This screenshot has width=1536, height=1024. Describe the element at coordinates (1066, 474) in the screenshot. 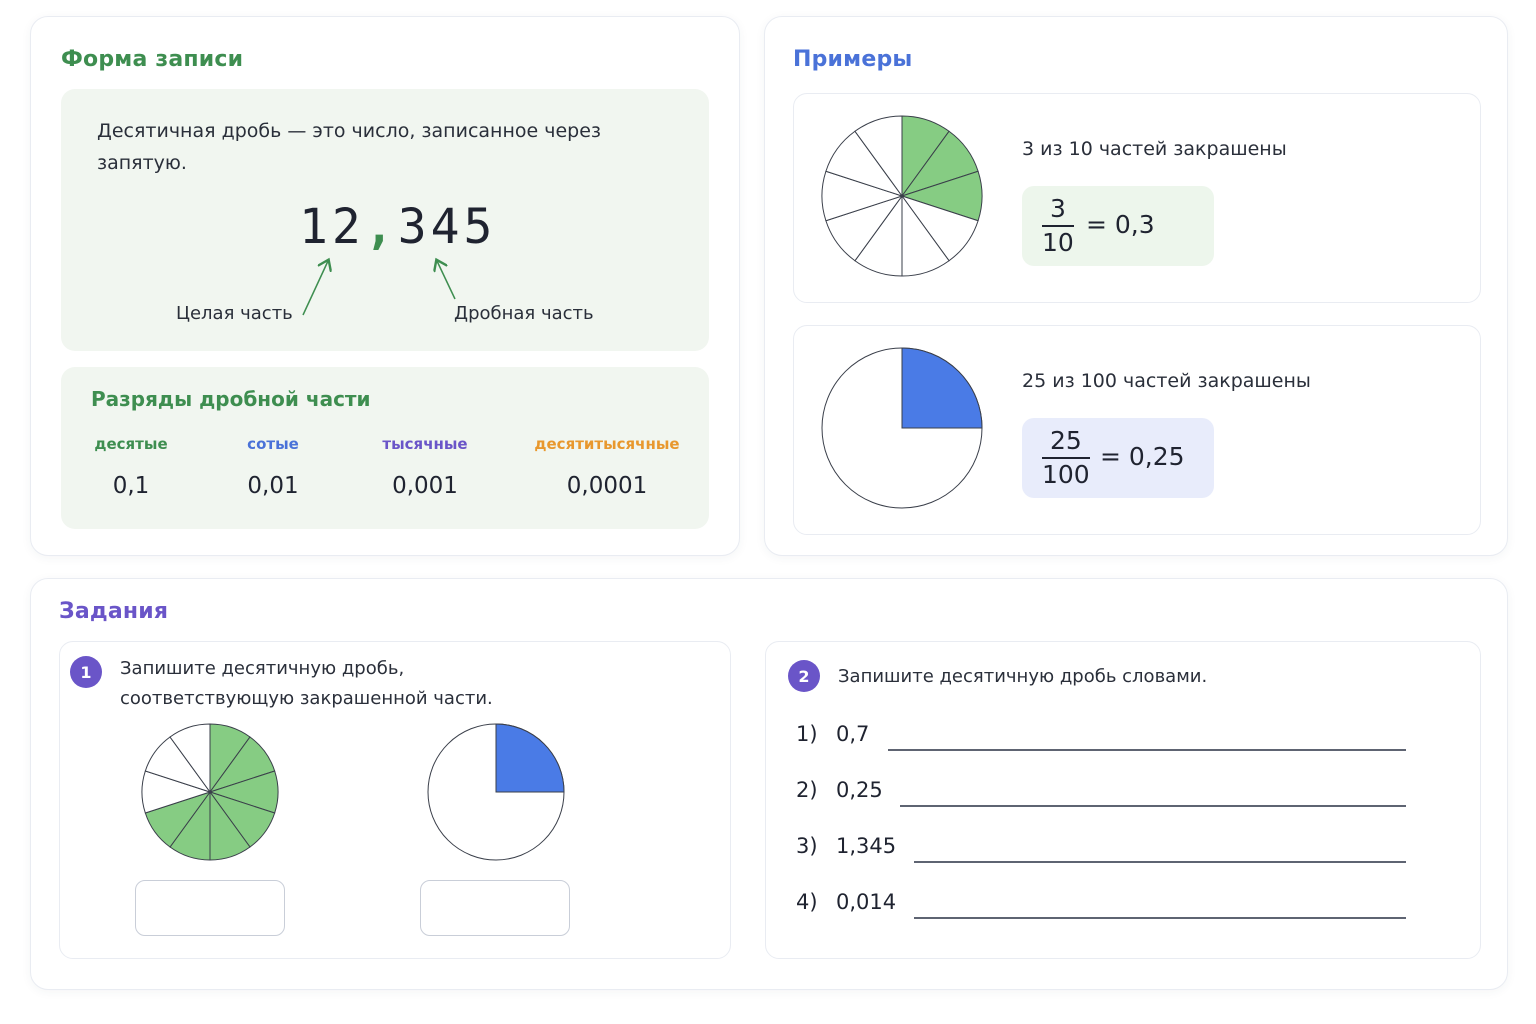

I see `example-2-denominator: 100` at that location.